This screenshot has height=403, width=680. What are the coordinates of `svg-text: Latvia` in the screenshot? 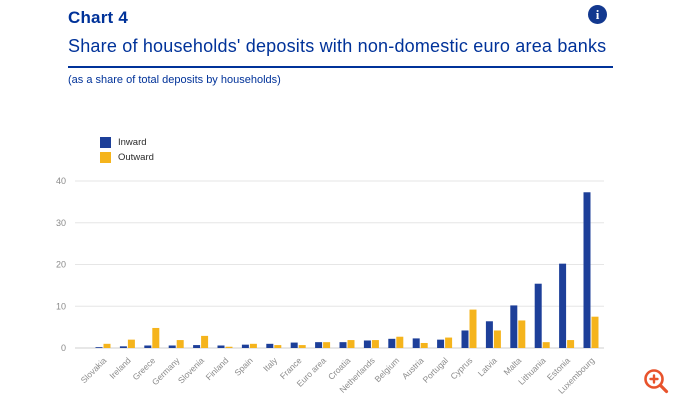 It's located at (487, 366).